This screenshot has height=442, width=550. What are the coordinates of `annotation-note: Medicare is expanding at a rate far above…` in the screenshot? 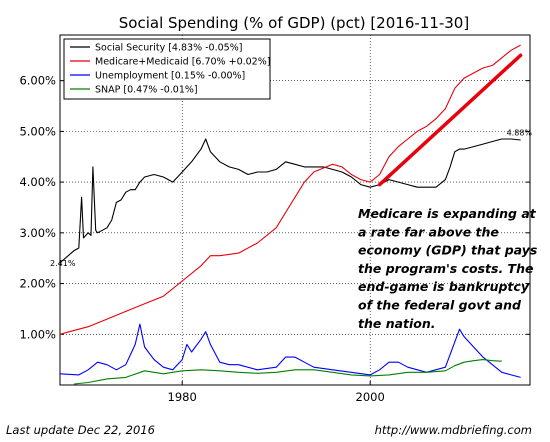 It's located at (447, 268).